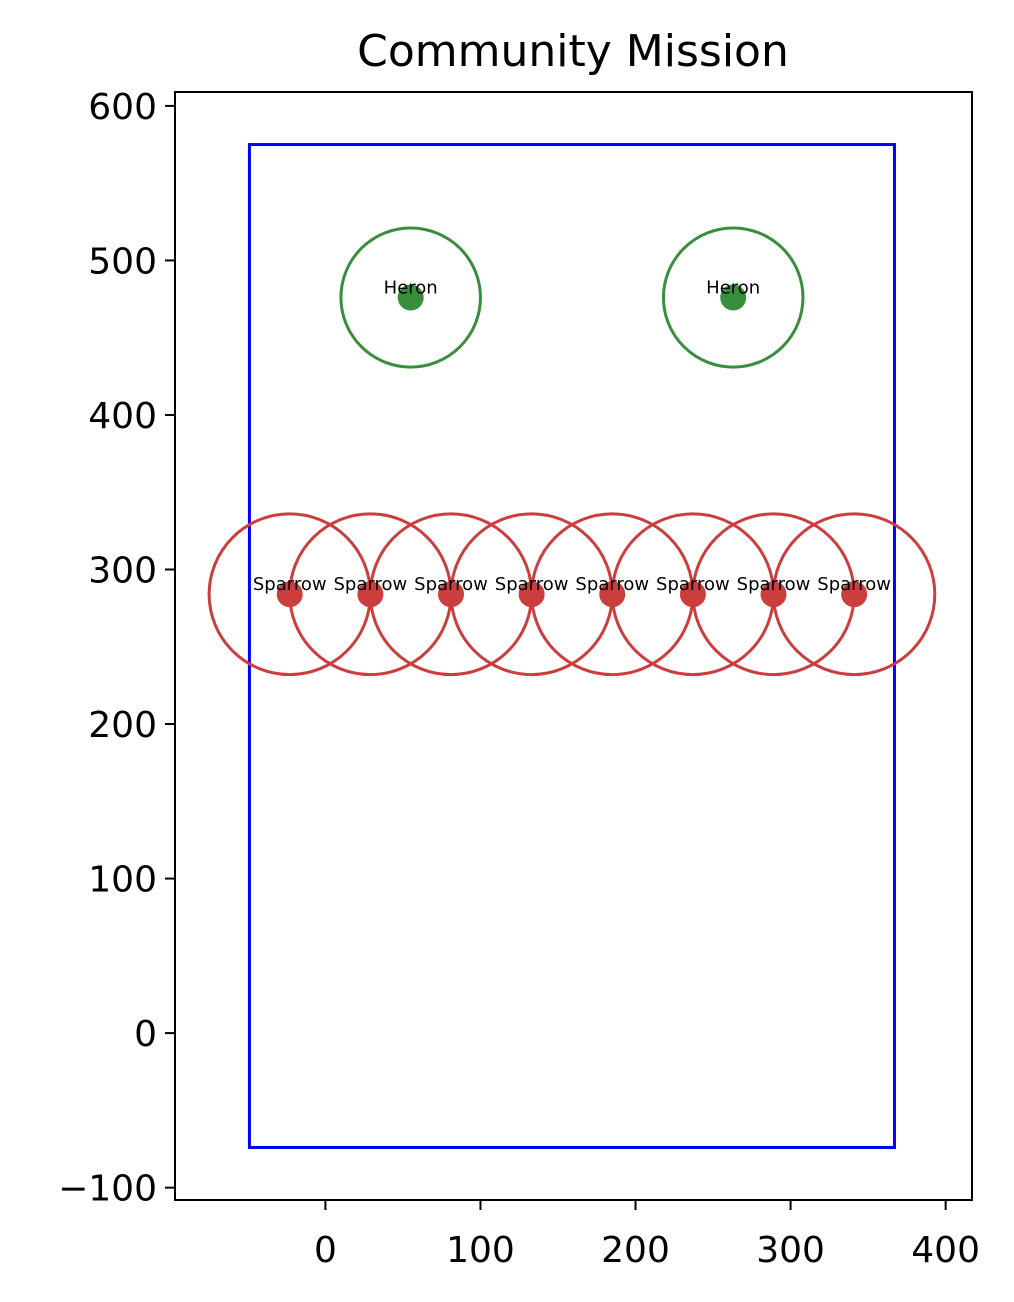  I want to click on y-axis: −100 0 100 200 300 400 500 600, so click(116, 648).